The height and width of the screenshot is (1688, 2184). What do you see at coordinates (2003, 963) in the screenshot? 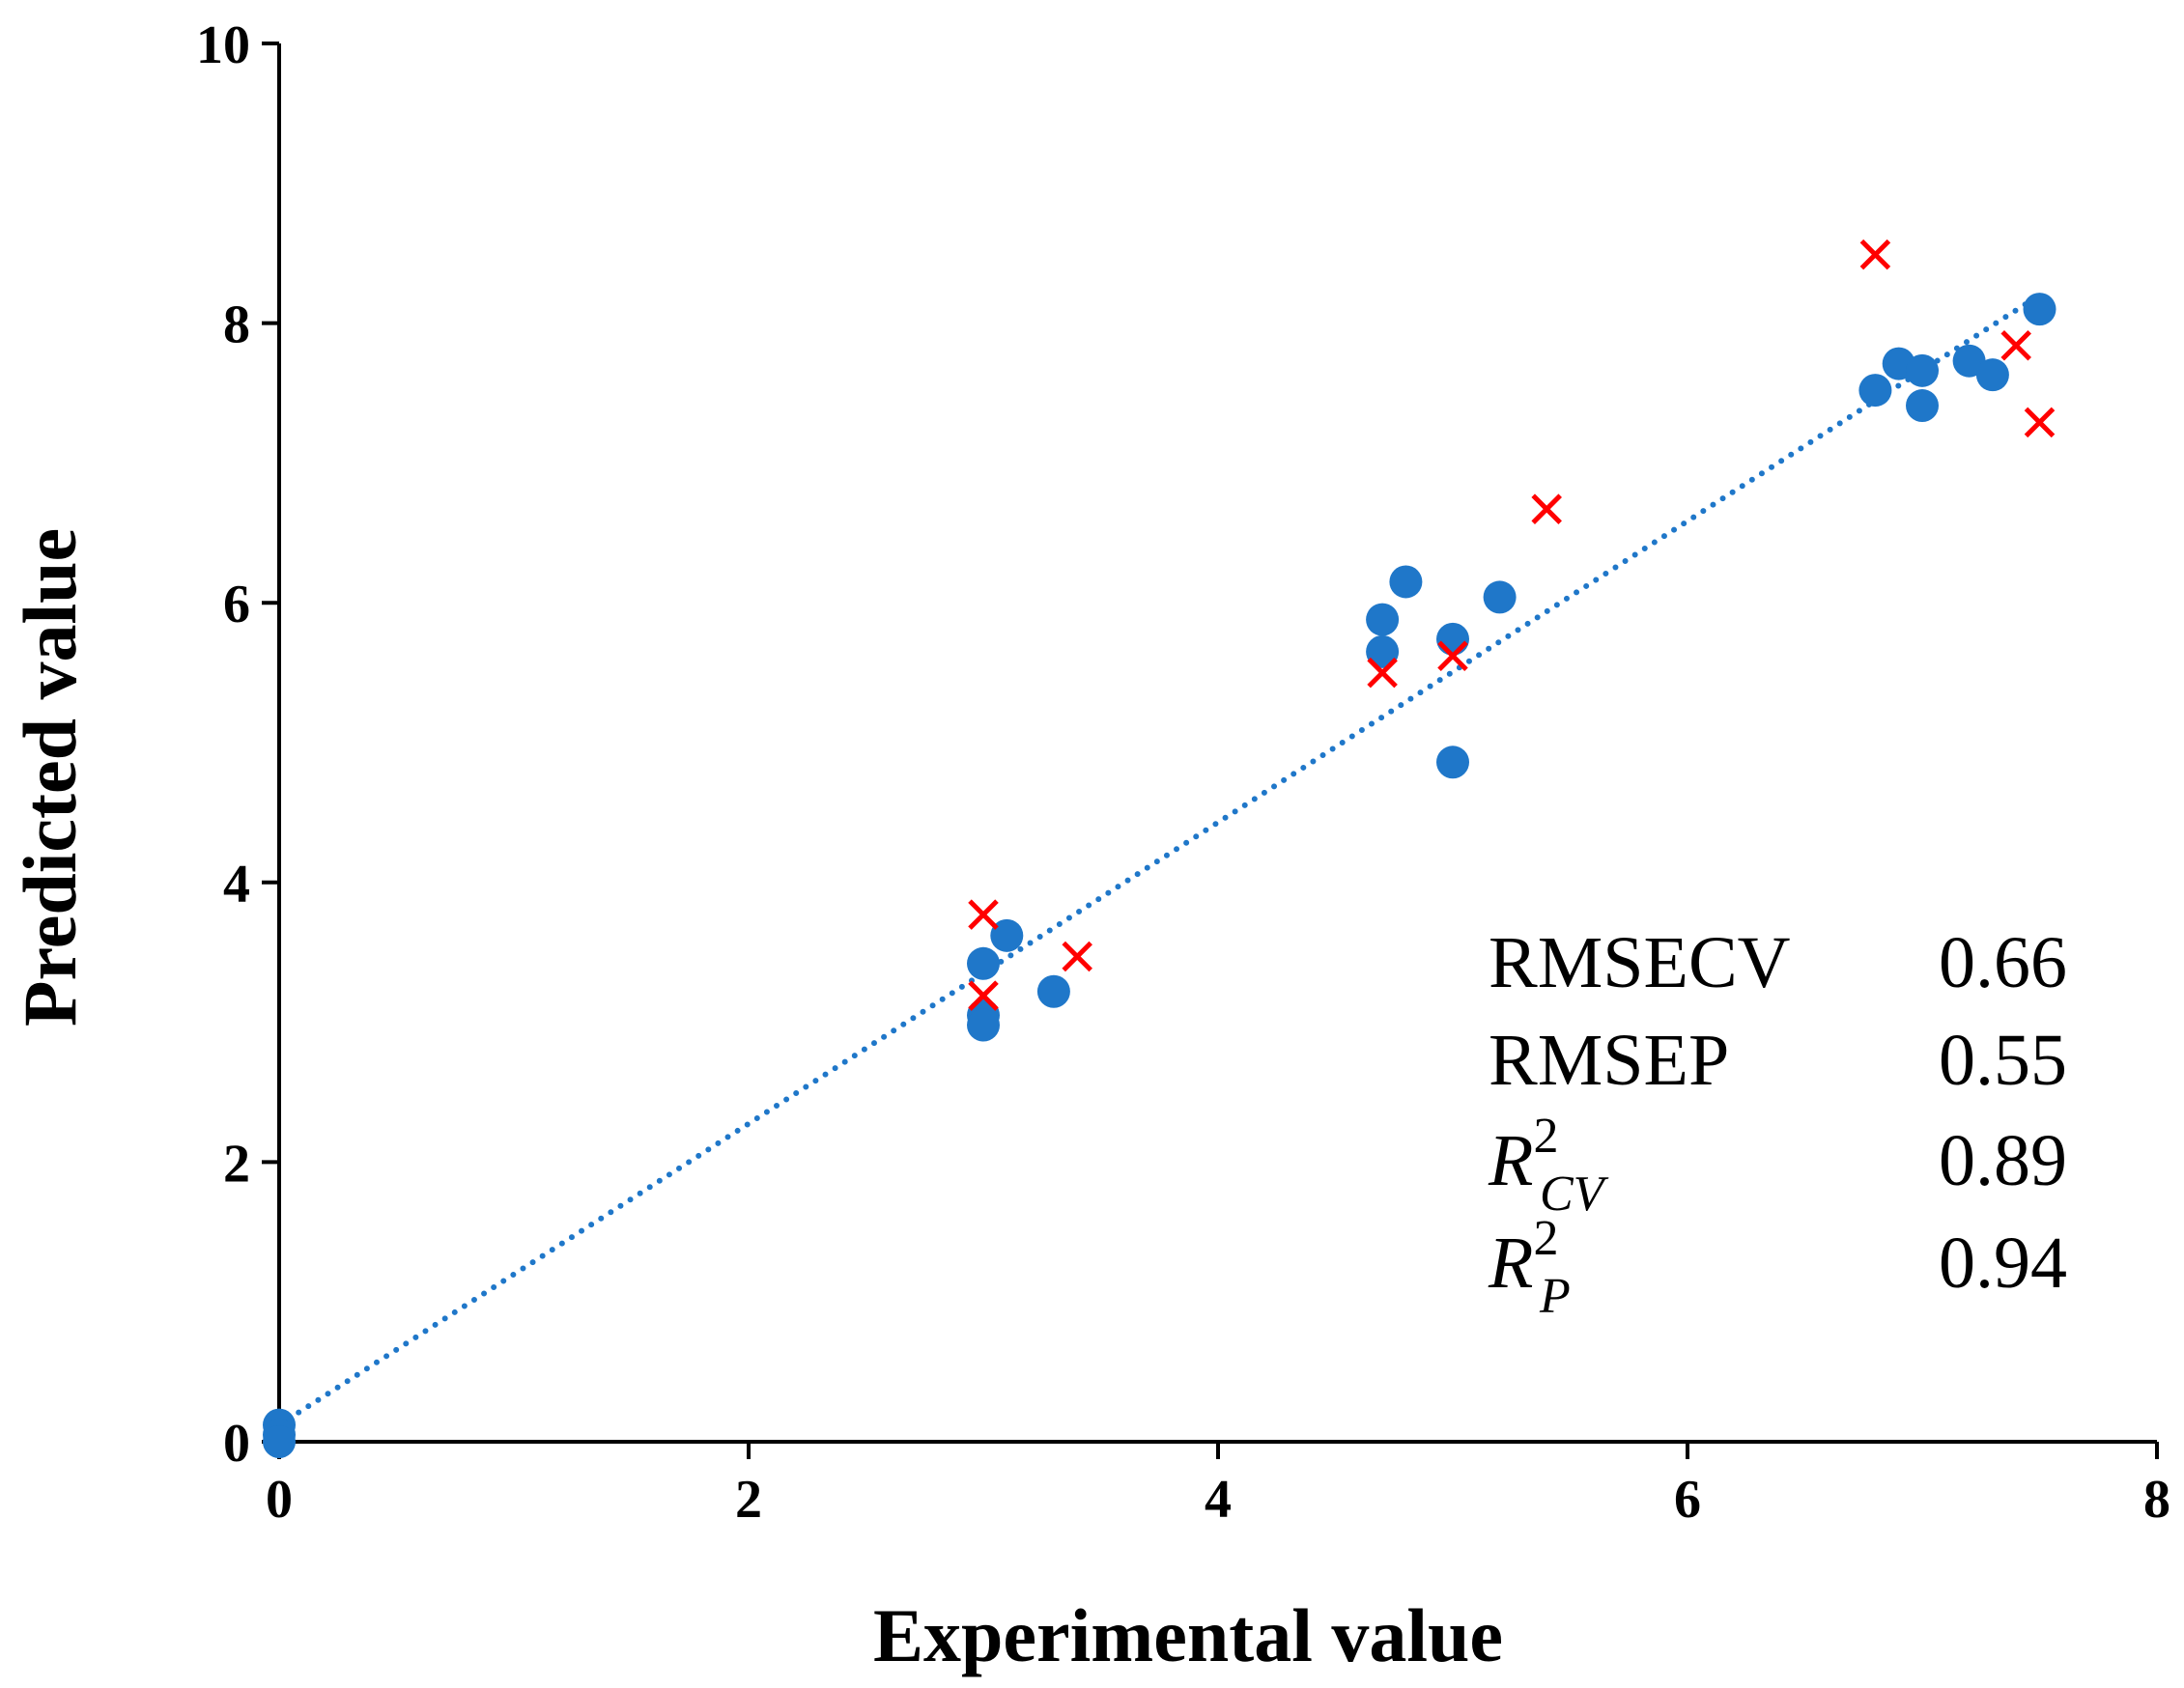
I see `stat-value-rmsecv: 0.66` at bounding box center [2003, 963].